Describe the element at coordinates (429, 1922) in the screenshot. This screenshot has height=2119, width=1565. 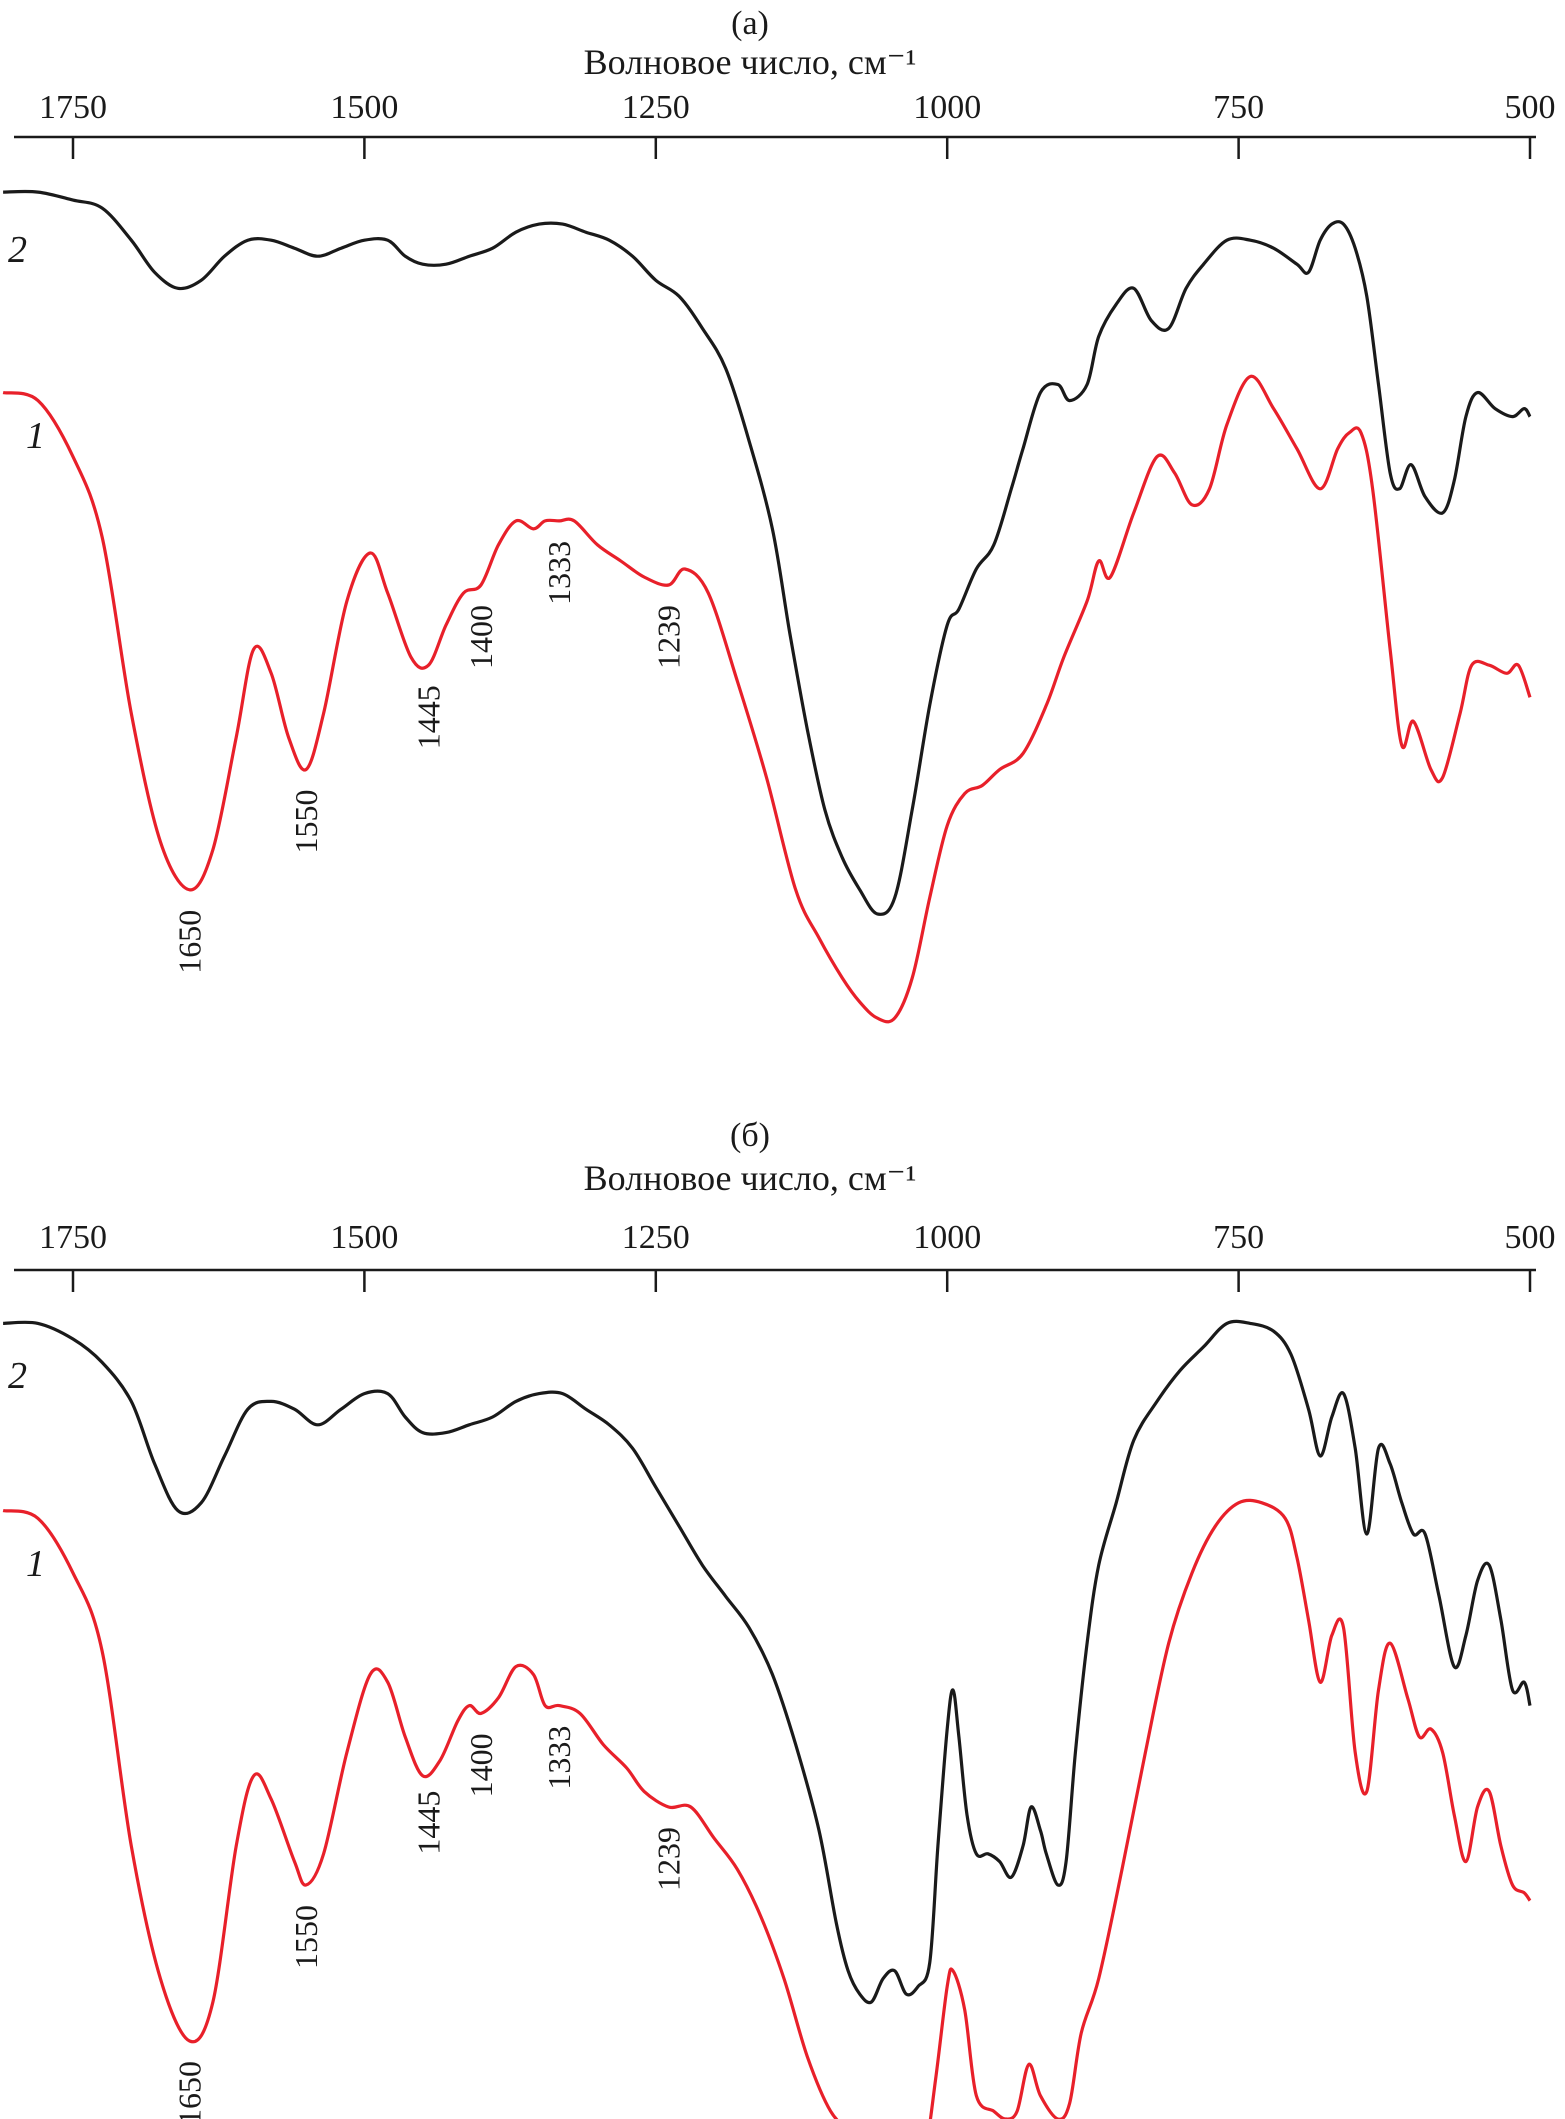
I see `panel-b-peak-labels: 1650 1550 1445 1400 1333 1239` at that location.